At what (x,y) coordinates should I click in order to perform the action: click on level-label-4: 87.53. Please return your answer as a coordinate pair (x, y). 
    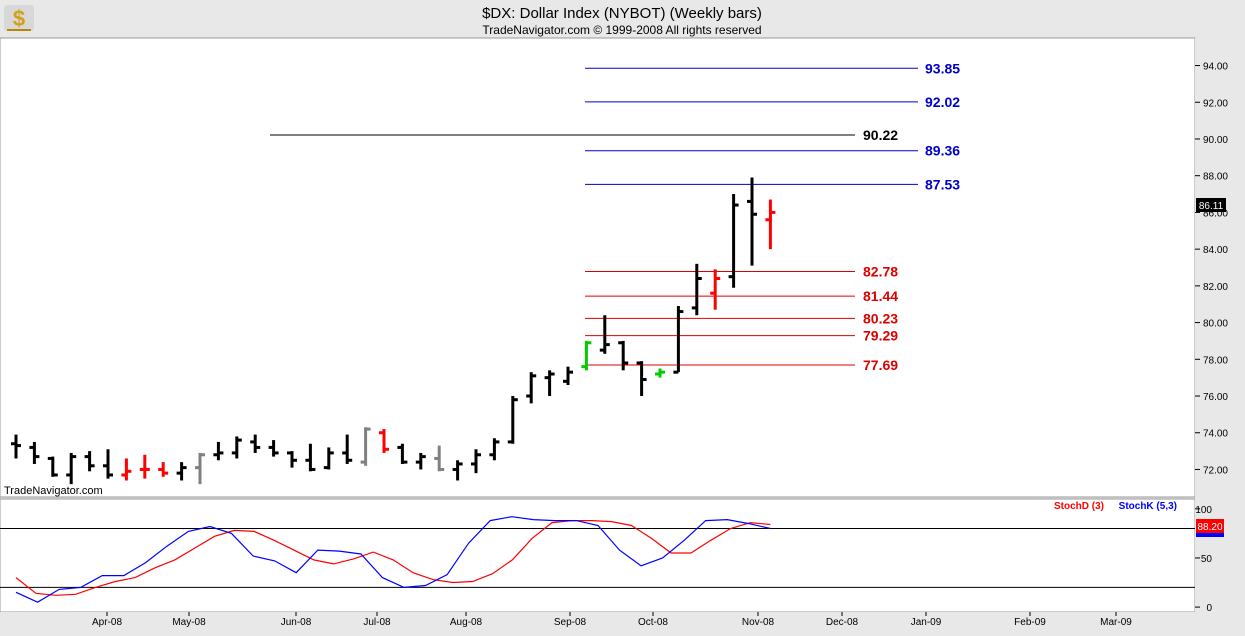
    Looking at the image, I should click on (942, 184).